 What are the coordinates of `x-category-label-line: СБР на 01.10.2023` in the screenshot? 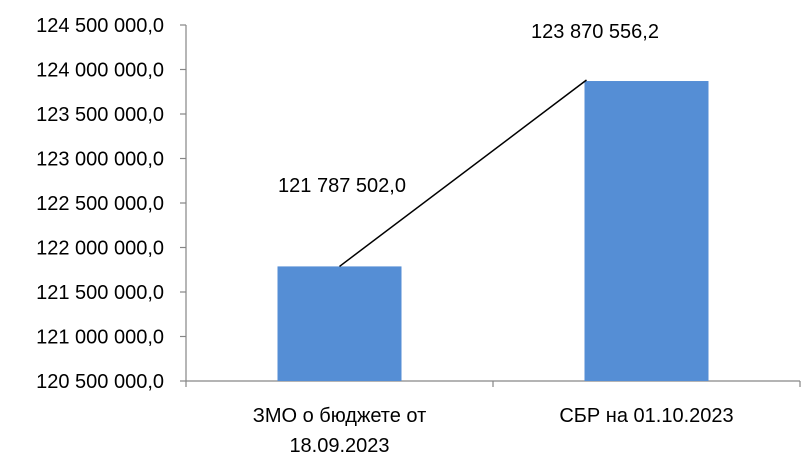 It's located at (646, 416).